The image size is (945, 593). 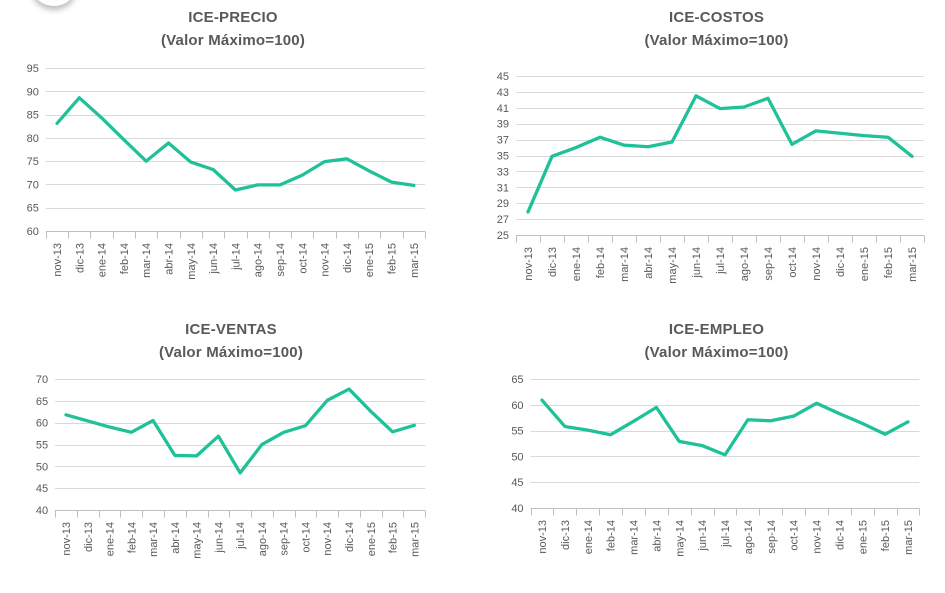 I want to click on chart-title: ICE-PRECIO, so click(x=233, y=17).